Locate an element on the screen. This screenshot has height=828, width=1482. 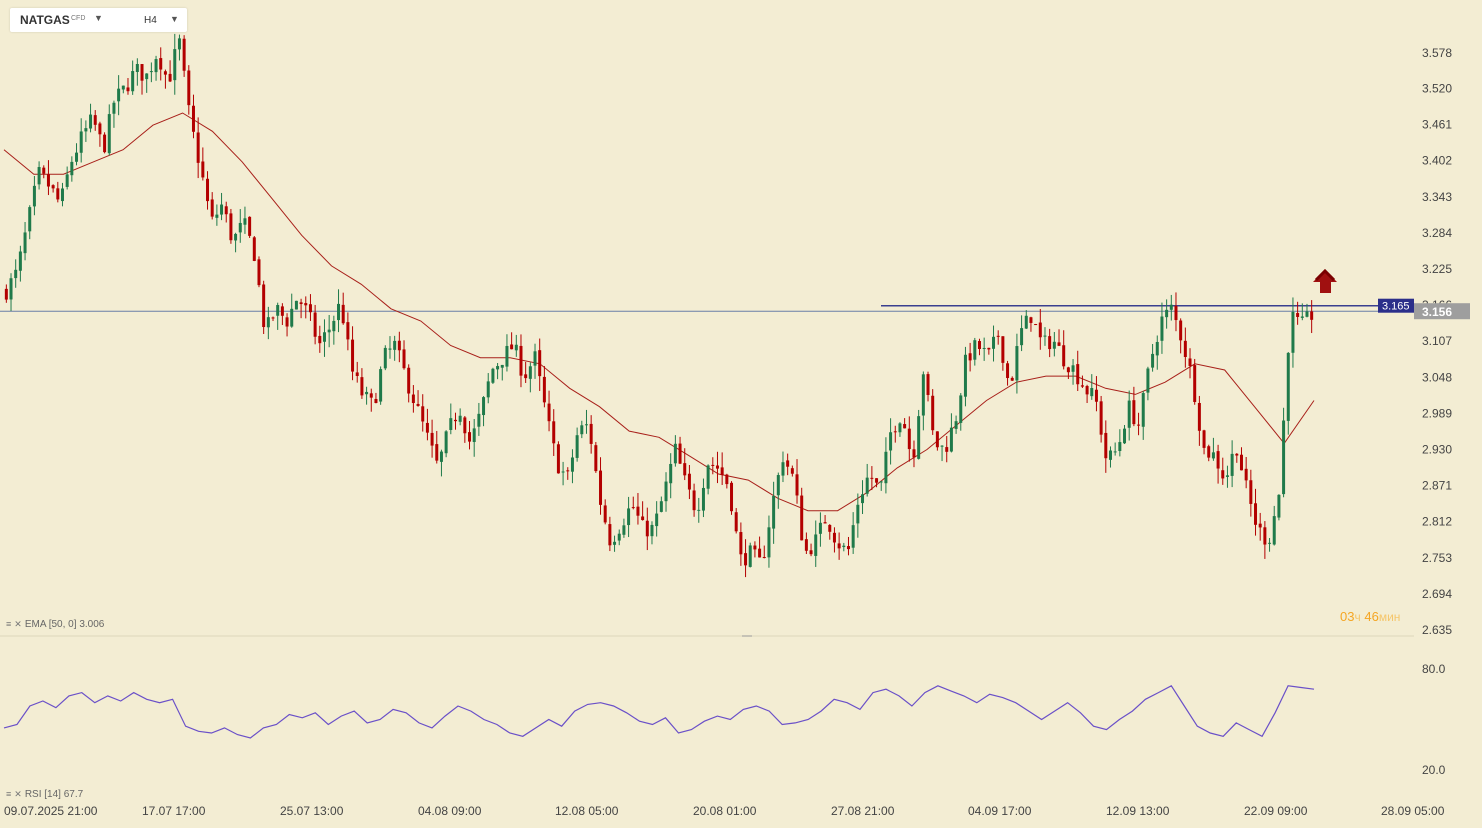
price-axis-label: 3.343 is located at coordinates (1437, 197).